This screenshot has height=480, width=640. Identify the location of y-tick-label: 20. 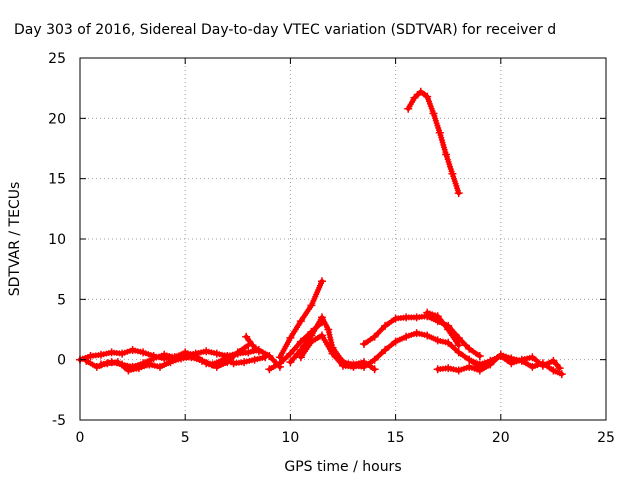
(57, 119).